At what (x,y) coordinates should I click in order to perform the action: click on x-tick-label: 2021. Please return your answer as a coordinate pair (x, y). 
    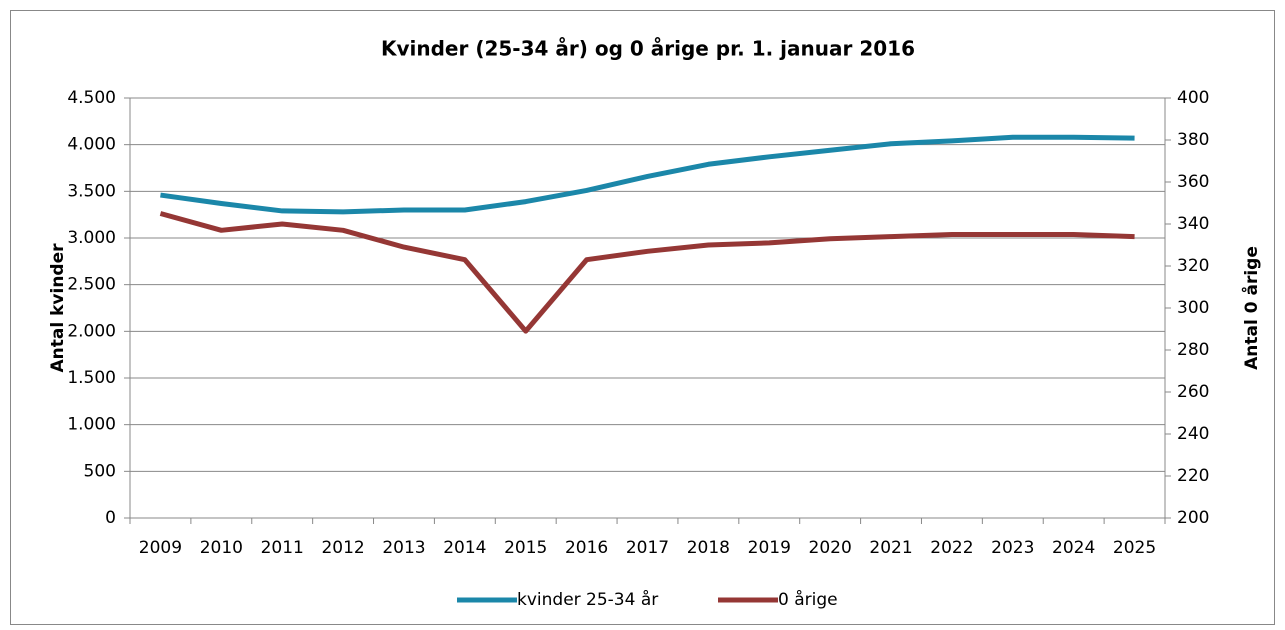
    Looking at the image, I should click on (890, 548).